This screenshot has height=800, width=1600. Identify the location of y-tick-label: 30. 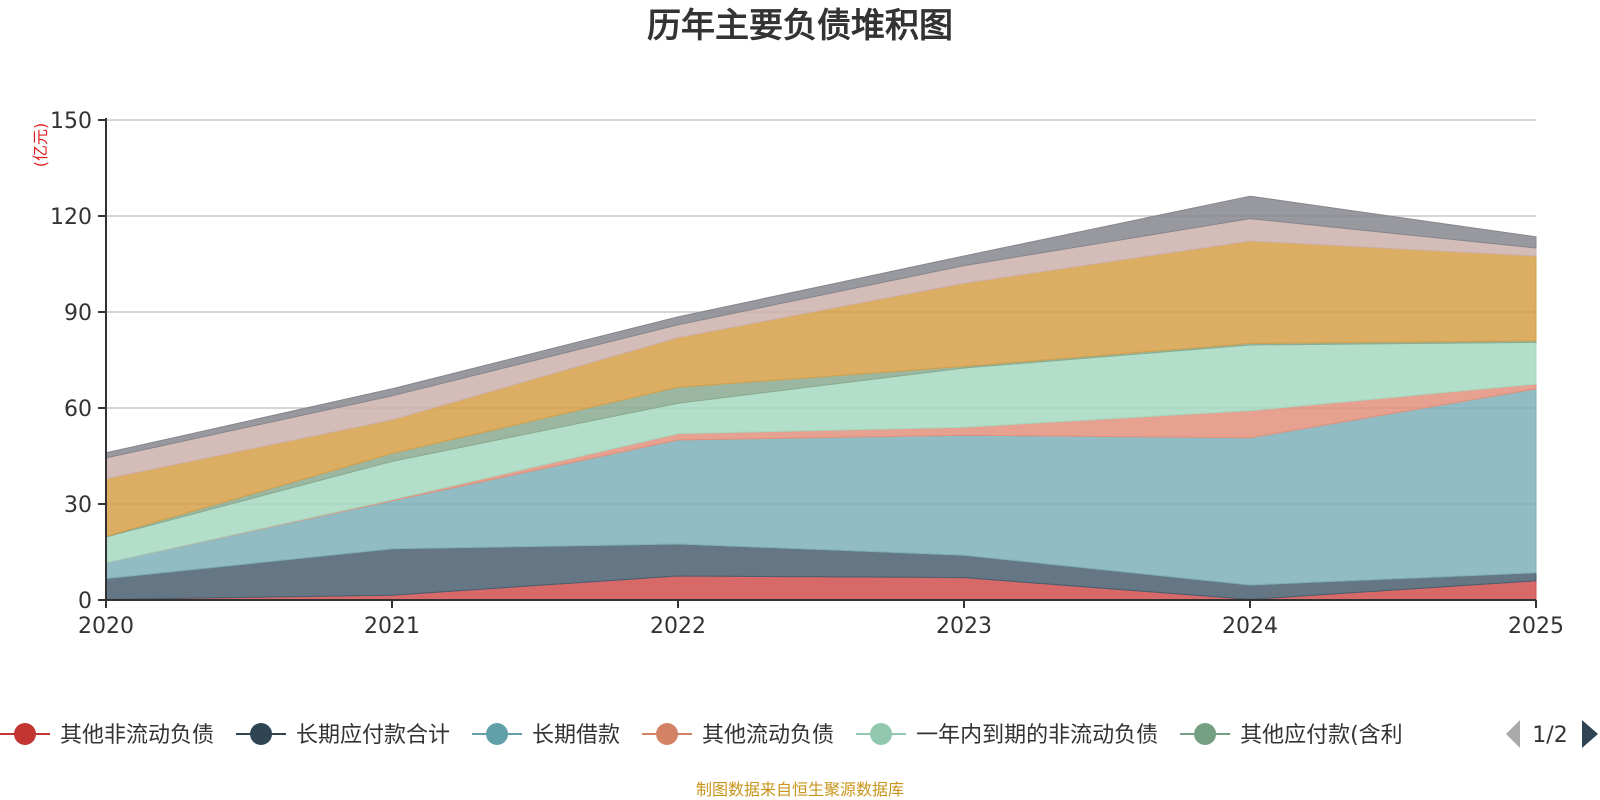
(78, 505).